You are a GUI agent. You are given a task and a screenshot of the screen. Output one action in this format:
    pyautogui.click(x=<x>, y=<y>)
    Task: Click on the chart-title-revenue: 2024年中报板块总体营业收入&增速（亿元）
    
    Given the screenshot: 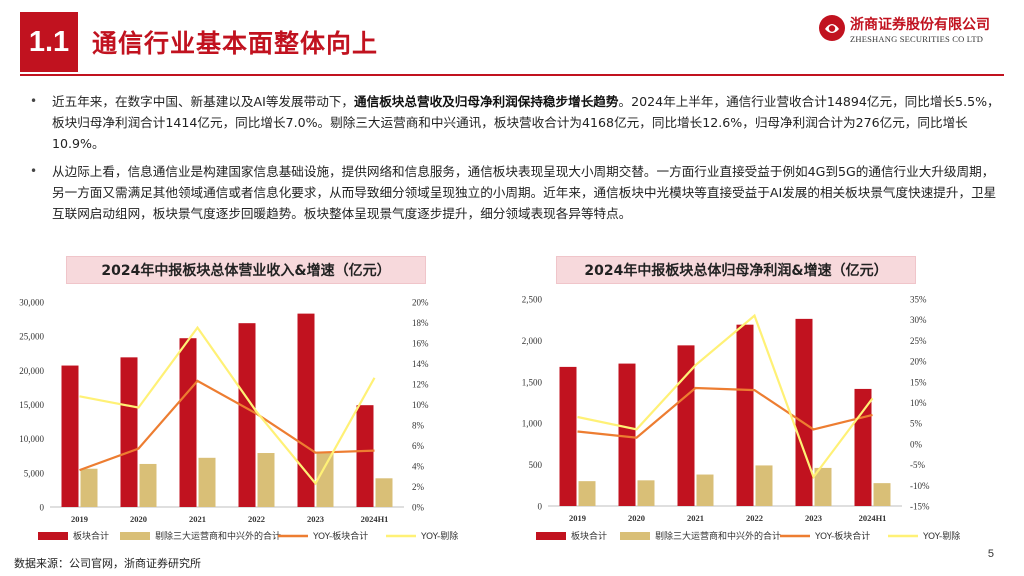 What is the action you would take?
    pyautogui.click(x=246, y=270)
    